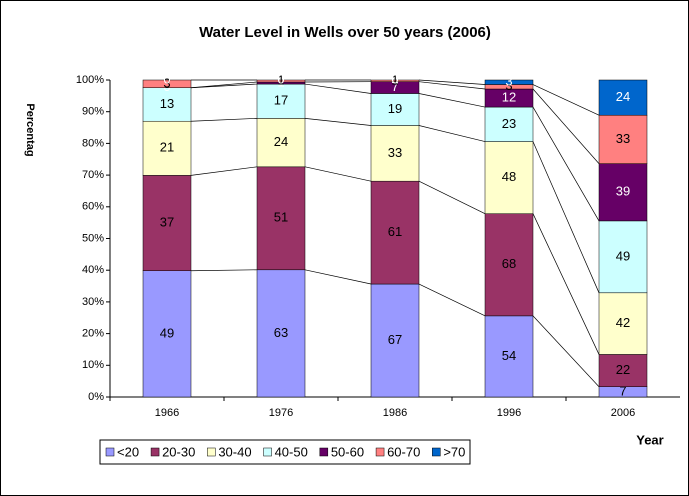 The width and height of the screenshot is (689, 496). I want to click on data-label: 54, so click(509, 355).